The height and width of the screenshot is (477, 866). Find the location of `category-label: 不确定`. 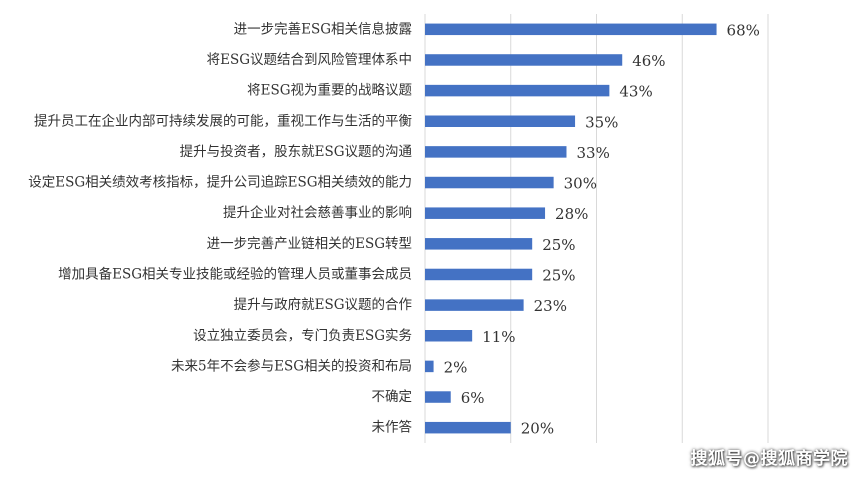

category-label: 不确定 is located at coordinates (392, 397).